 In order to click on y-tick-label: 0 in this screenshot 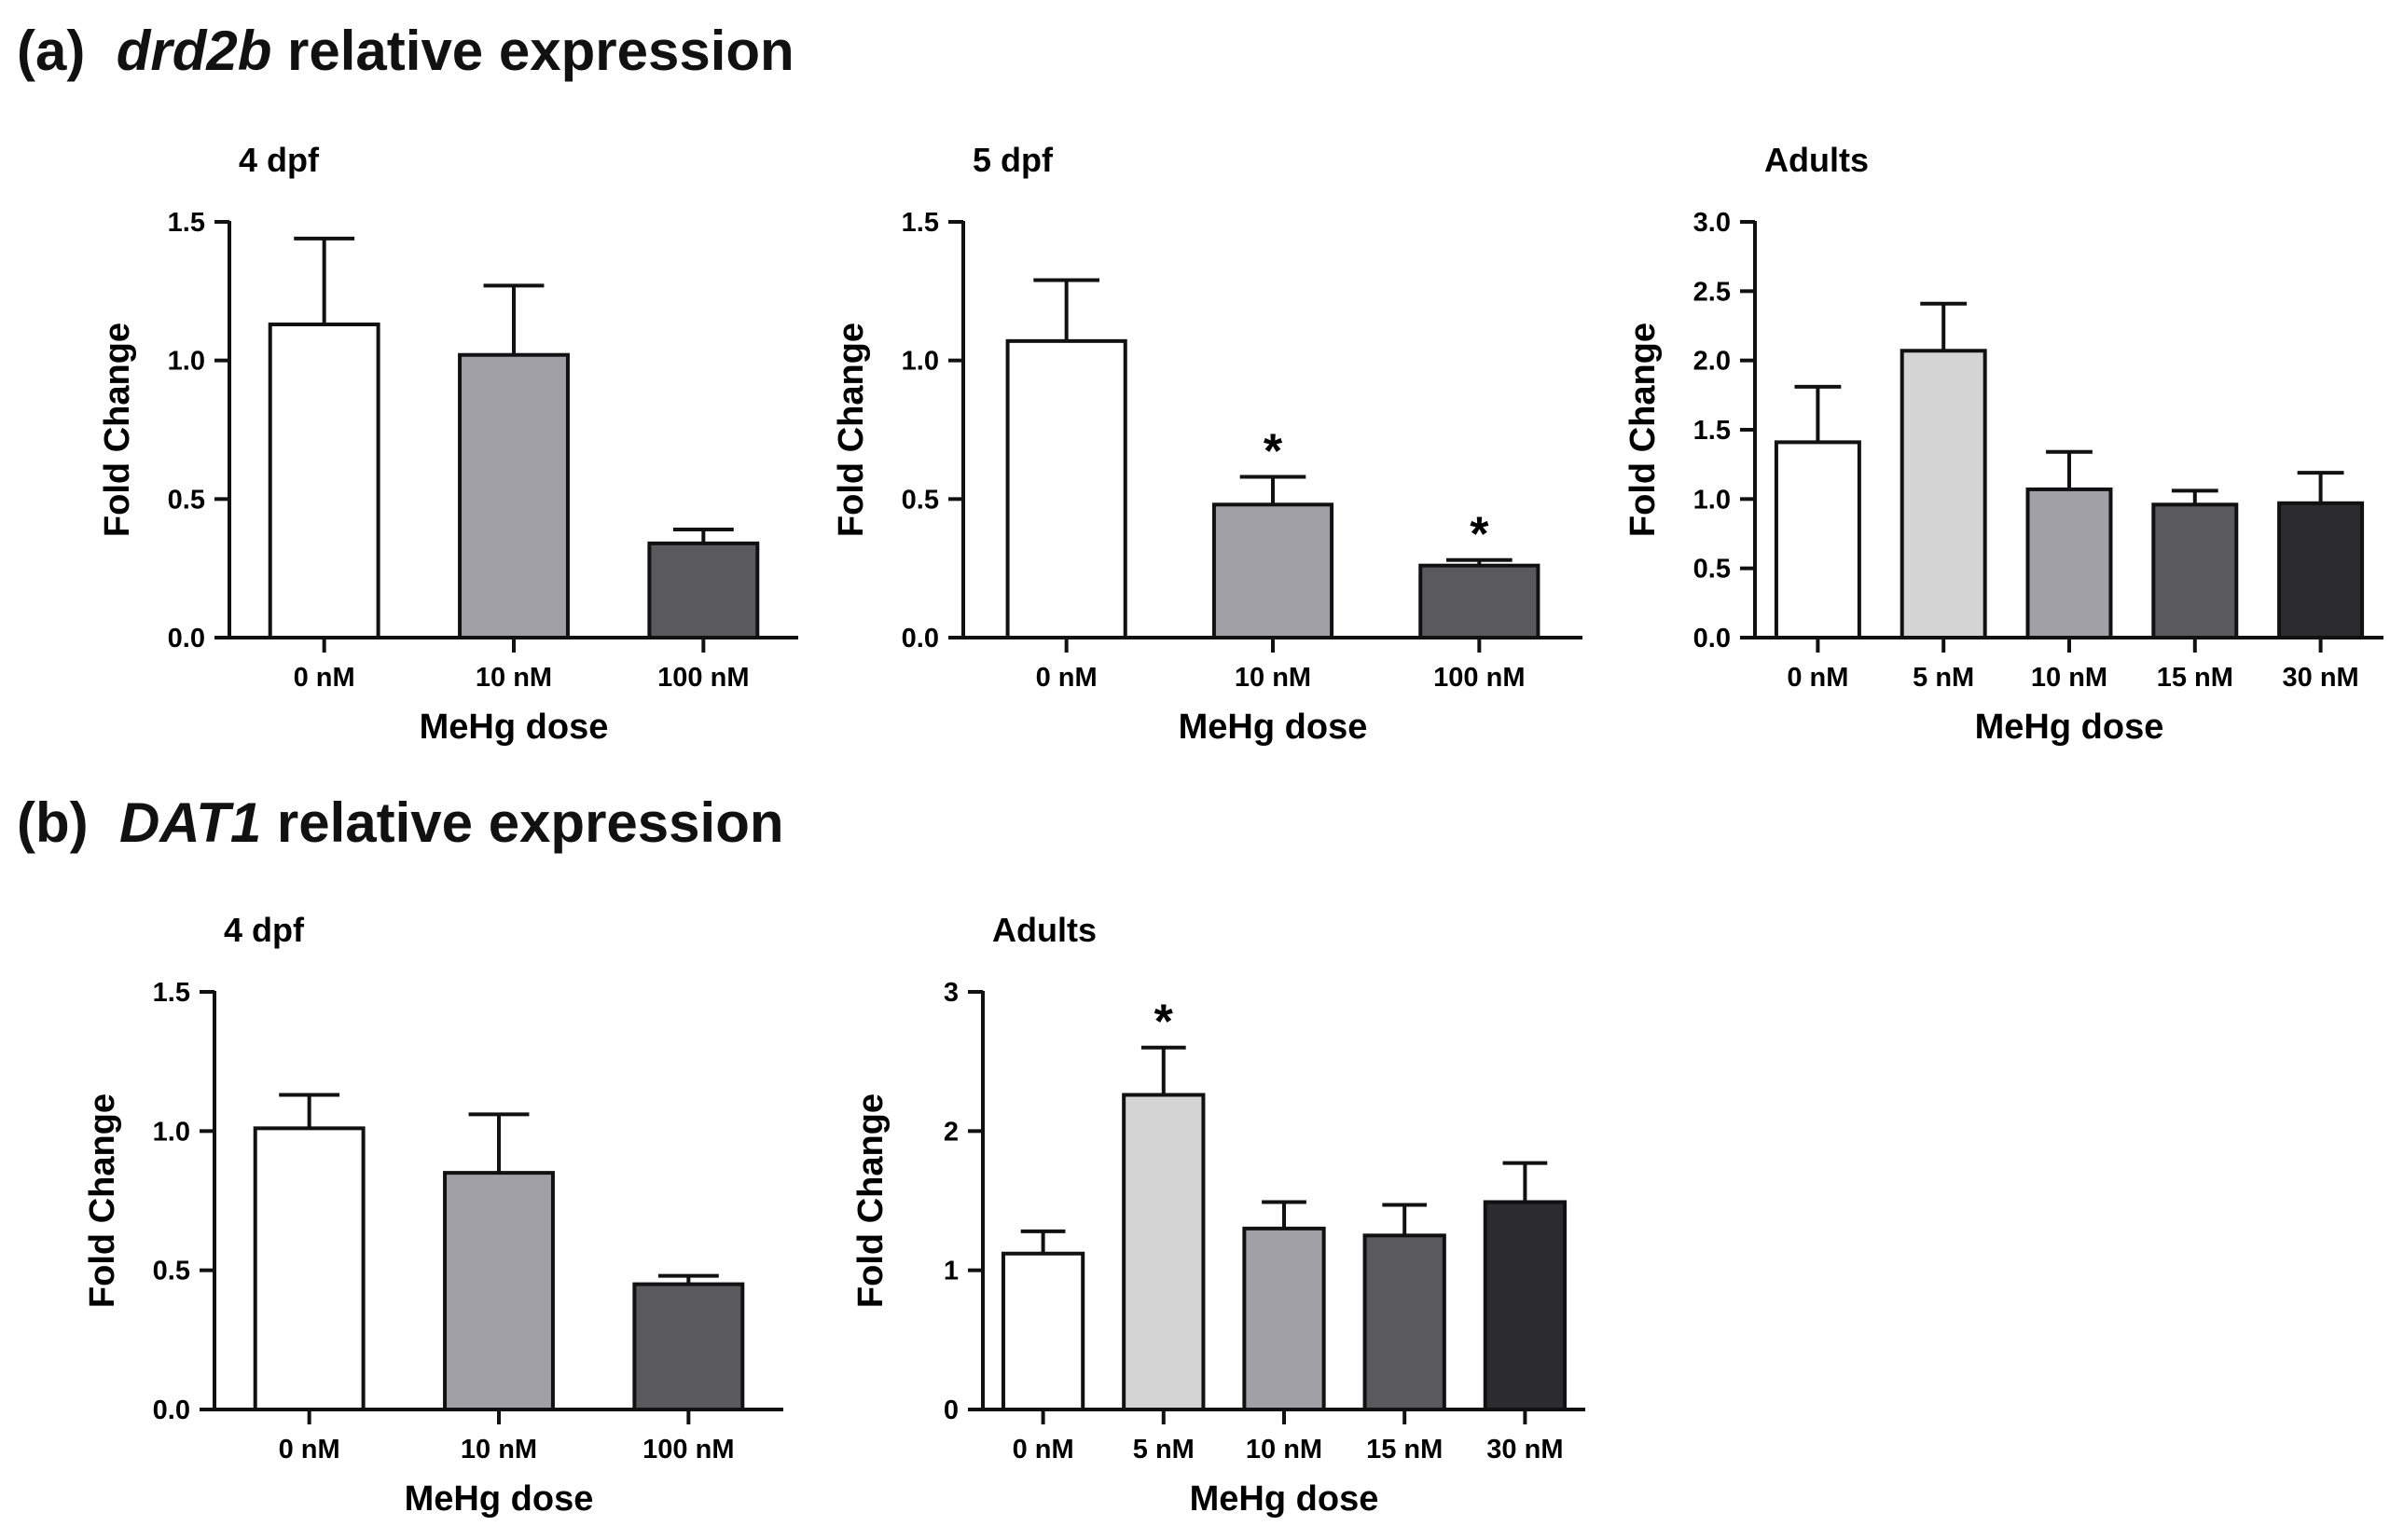, I will do `click(951, 1410)`.